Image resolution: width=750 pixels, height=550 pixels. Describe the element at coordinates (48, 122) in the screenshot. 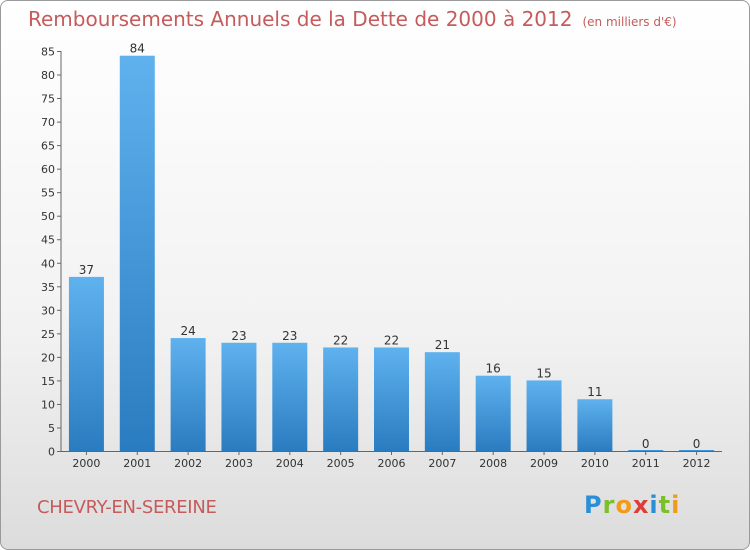

I see `y-tick-label: 70` at that location.